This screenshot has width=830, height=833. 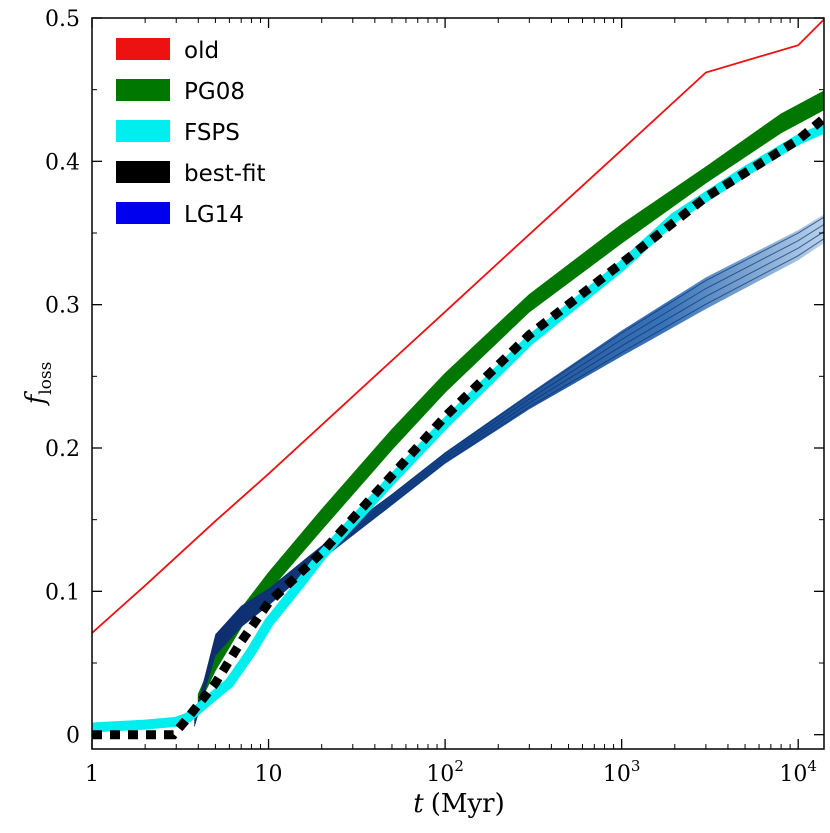 I want to click on legend: old PG08 FSPS best-fit LG14, so click(x=191, y=133).